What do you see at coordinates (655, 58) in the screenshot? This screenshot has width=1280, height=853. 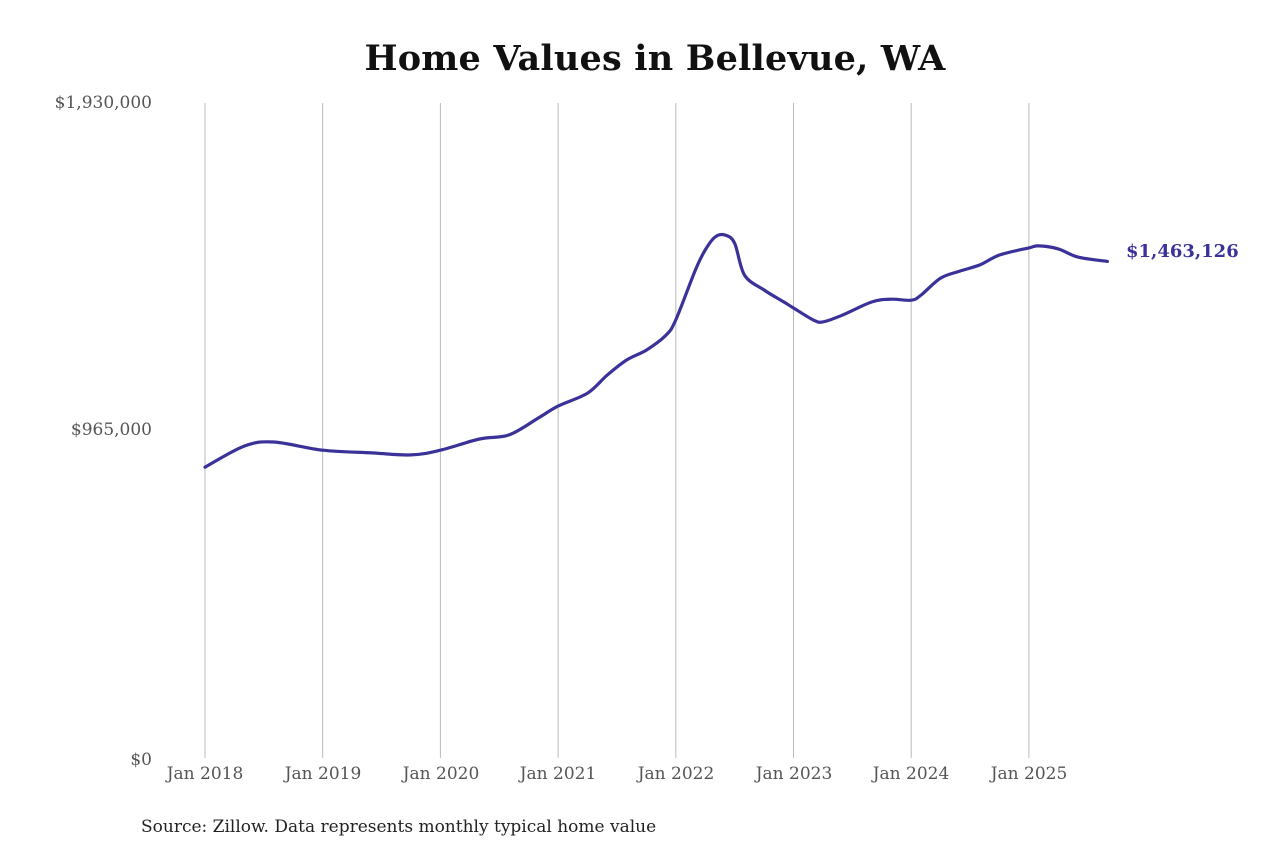 I see `chart-title: Home Values in Bellevue, WA` at bounding box center [655, 58].